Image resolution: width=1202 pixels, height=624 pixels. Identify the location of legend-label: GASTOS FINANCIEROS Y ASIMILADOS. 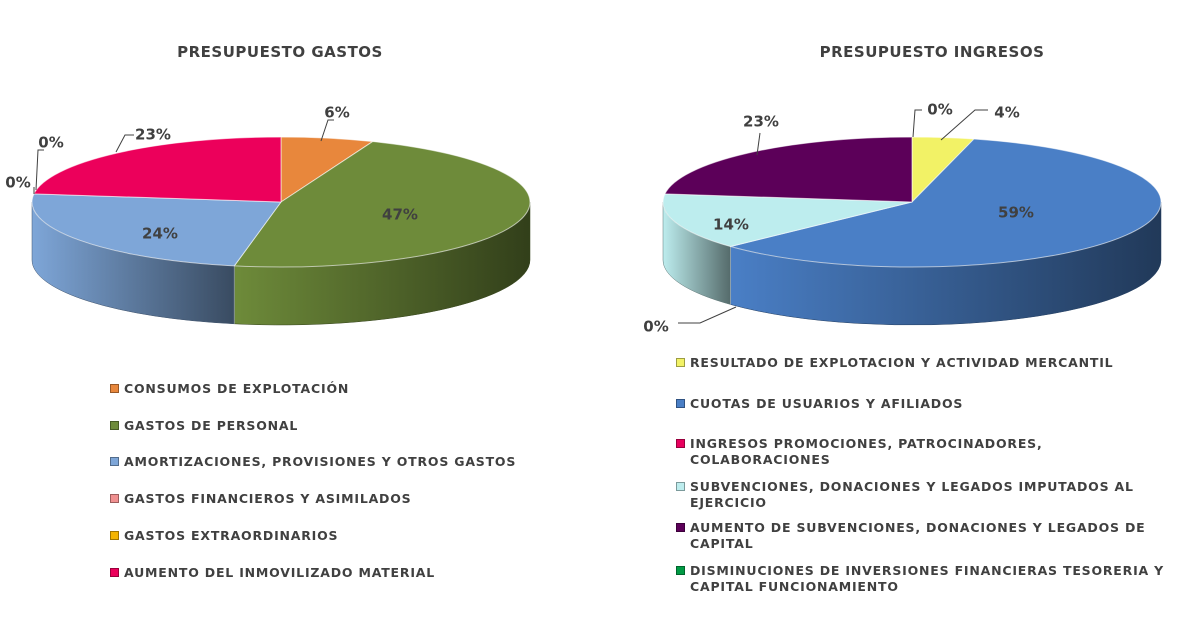
(268, 498).